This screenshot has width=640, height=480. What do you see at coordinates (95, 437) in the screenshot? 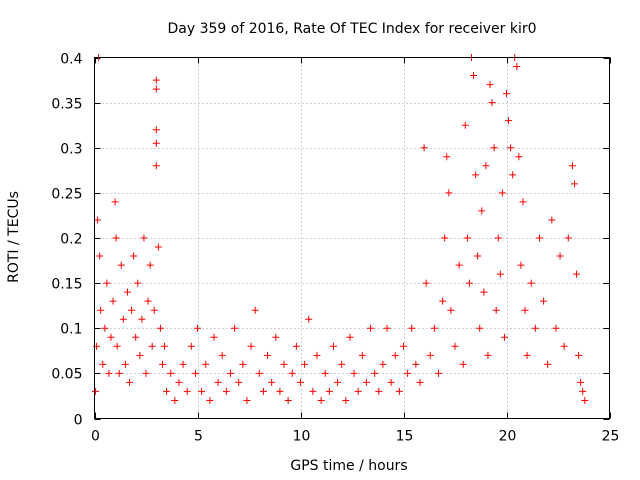
I see `x-tick-label: 0` at bounding box center [95, 437].